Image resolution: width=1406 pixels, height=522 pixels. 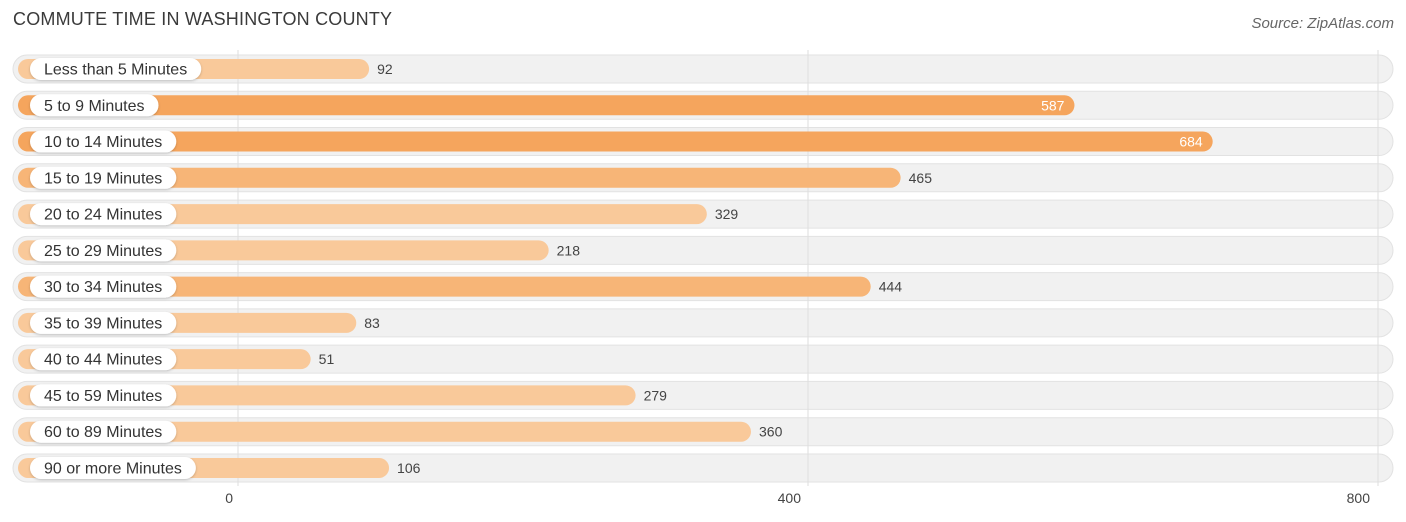 What do you see at coordinates (1053, 105) in the screenshot?
I see `value-label: 587` at bounding box center [1053, 105].